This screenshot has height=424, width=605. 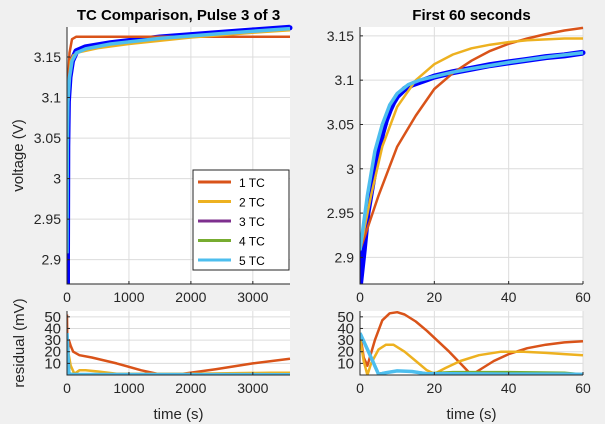 I want to click on legend-label: 4 TC, so click(x=252, y=242).